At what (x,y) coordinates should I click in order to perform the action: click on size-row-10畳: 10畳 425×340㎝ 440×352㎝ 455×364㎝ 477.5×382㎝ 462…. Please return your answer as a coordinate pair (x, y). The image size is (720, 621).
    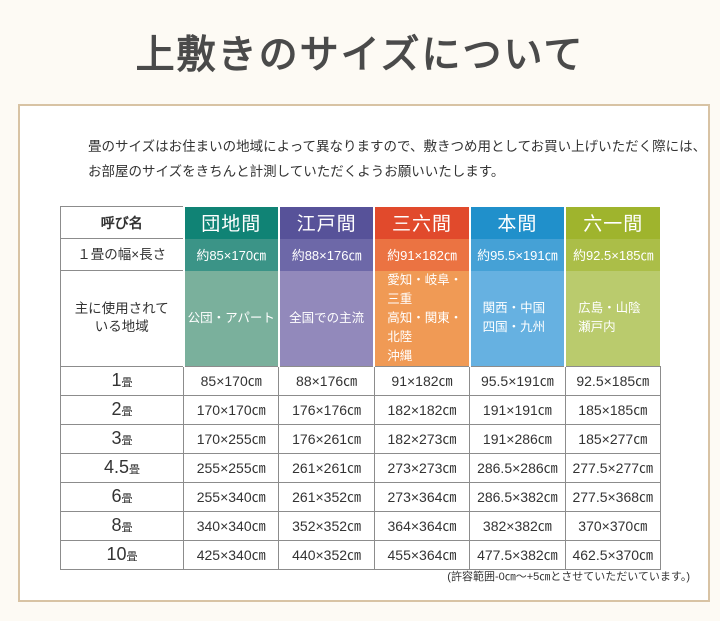
    Looking at the image, I should click on (360, 554).